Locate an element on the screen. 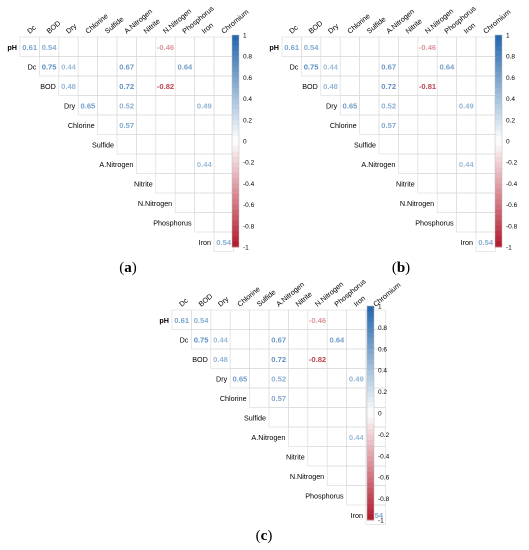 Image resolution: width=529 pixels, height=550 pixels. correlation-value: -0.46 is located at coordinates (165, 47).